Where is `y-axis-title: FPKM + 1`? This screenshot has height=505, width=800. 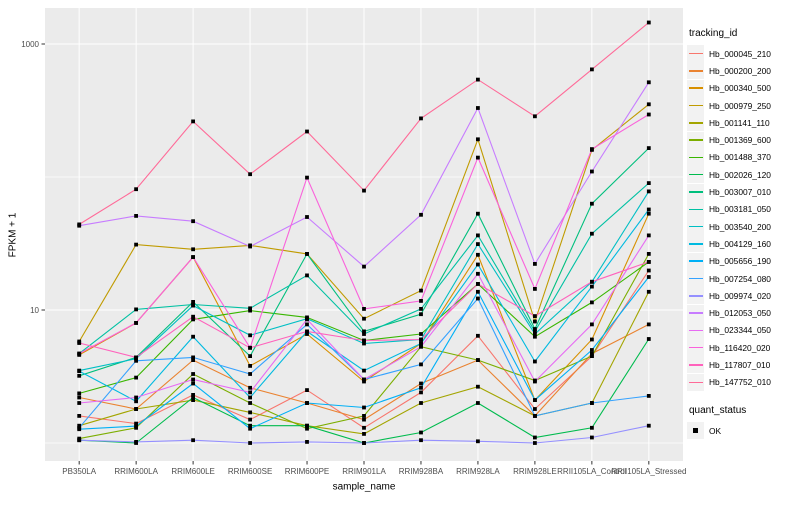 y-axis-title: FPKM + 1 is located at coordinates (13, 235).